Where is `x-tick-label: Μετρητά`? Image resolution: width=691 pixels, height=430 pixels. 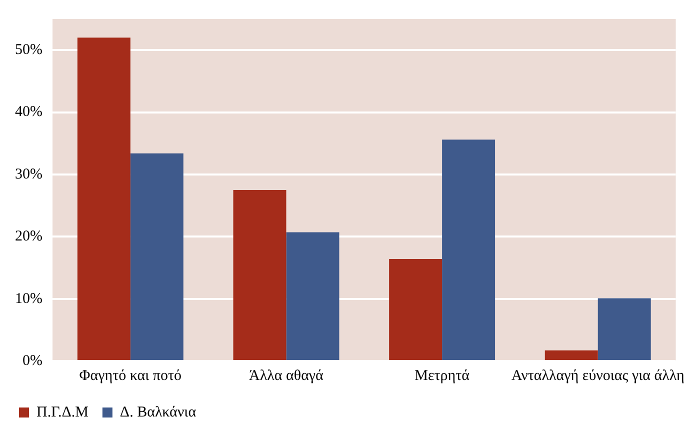 x-tick-label: Μετρητά is located at coordinates (442, 376).